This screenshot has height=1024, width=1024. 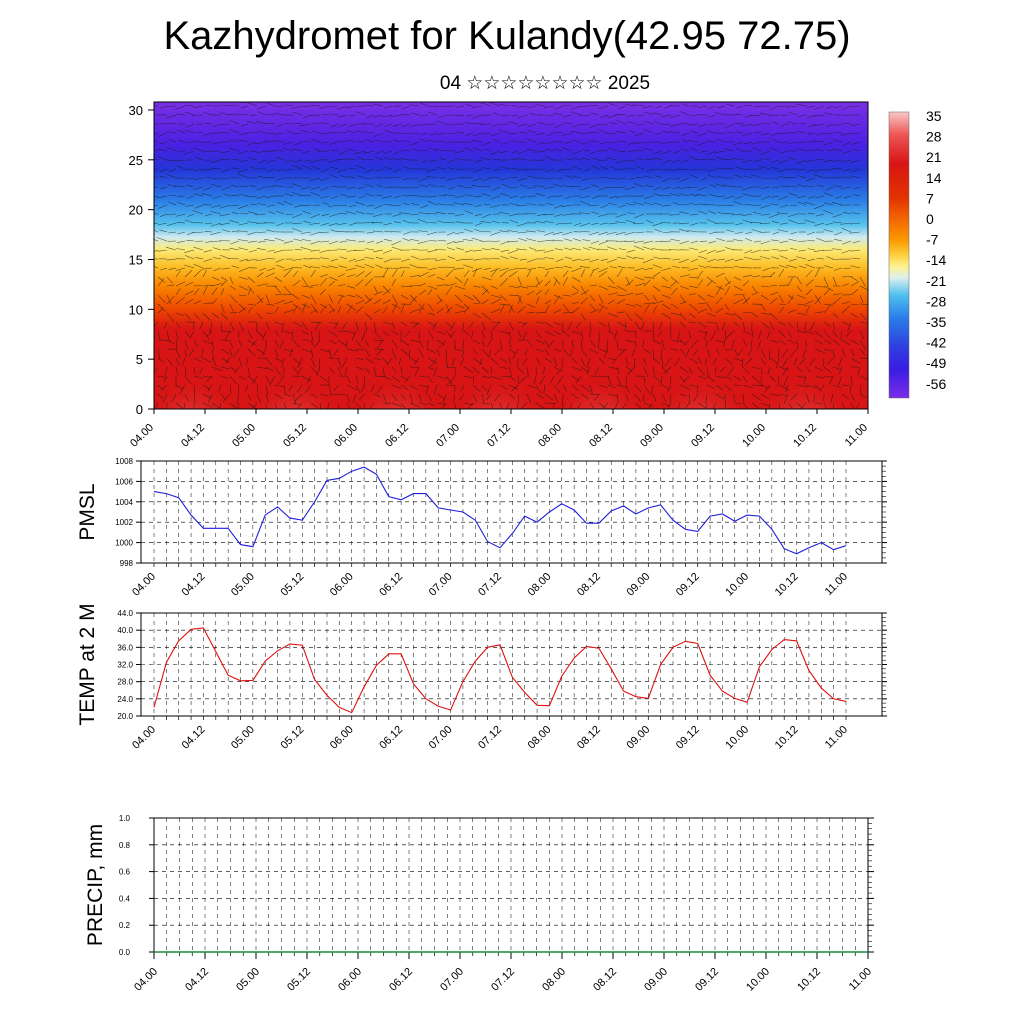 I want to click on x-tick-label: 09.12, so click(x=688, y=738).